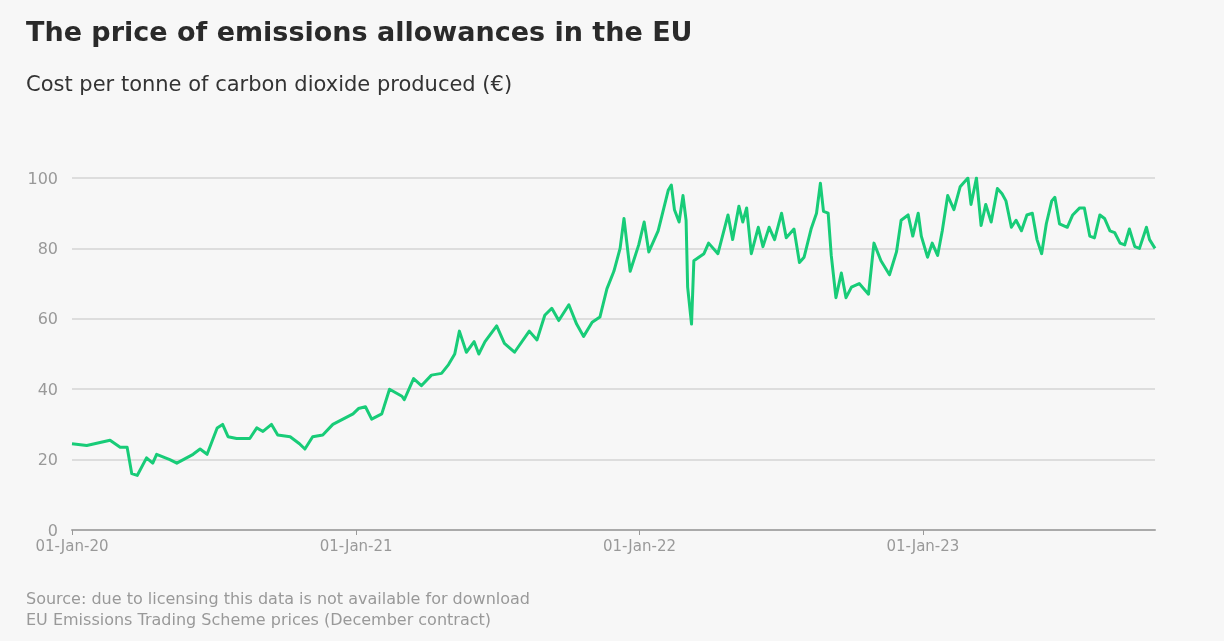  What do you see at coordinates (42, 178) in the screenshot?
I see `y-tick-label: 100` at bounding box center [42, 178].